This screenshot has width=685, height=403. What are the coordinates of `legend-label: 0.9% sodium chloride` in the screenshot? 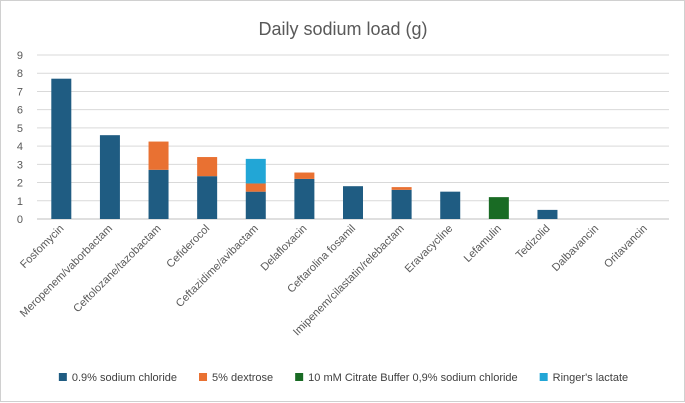 It's located at (124, 378).